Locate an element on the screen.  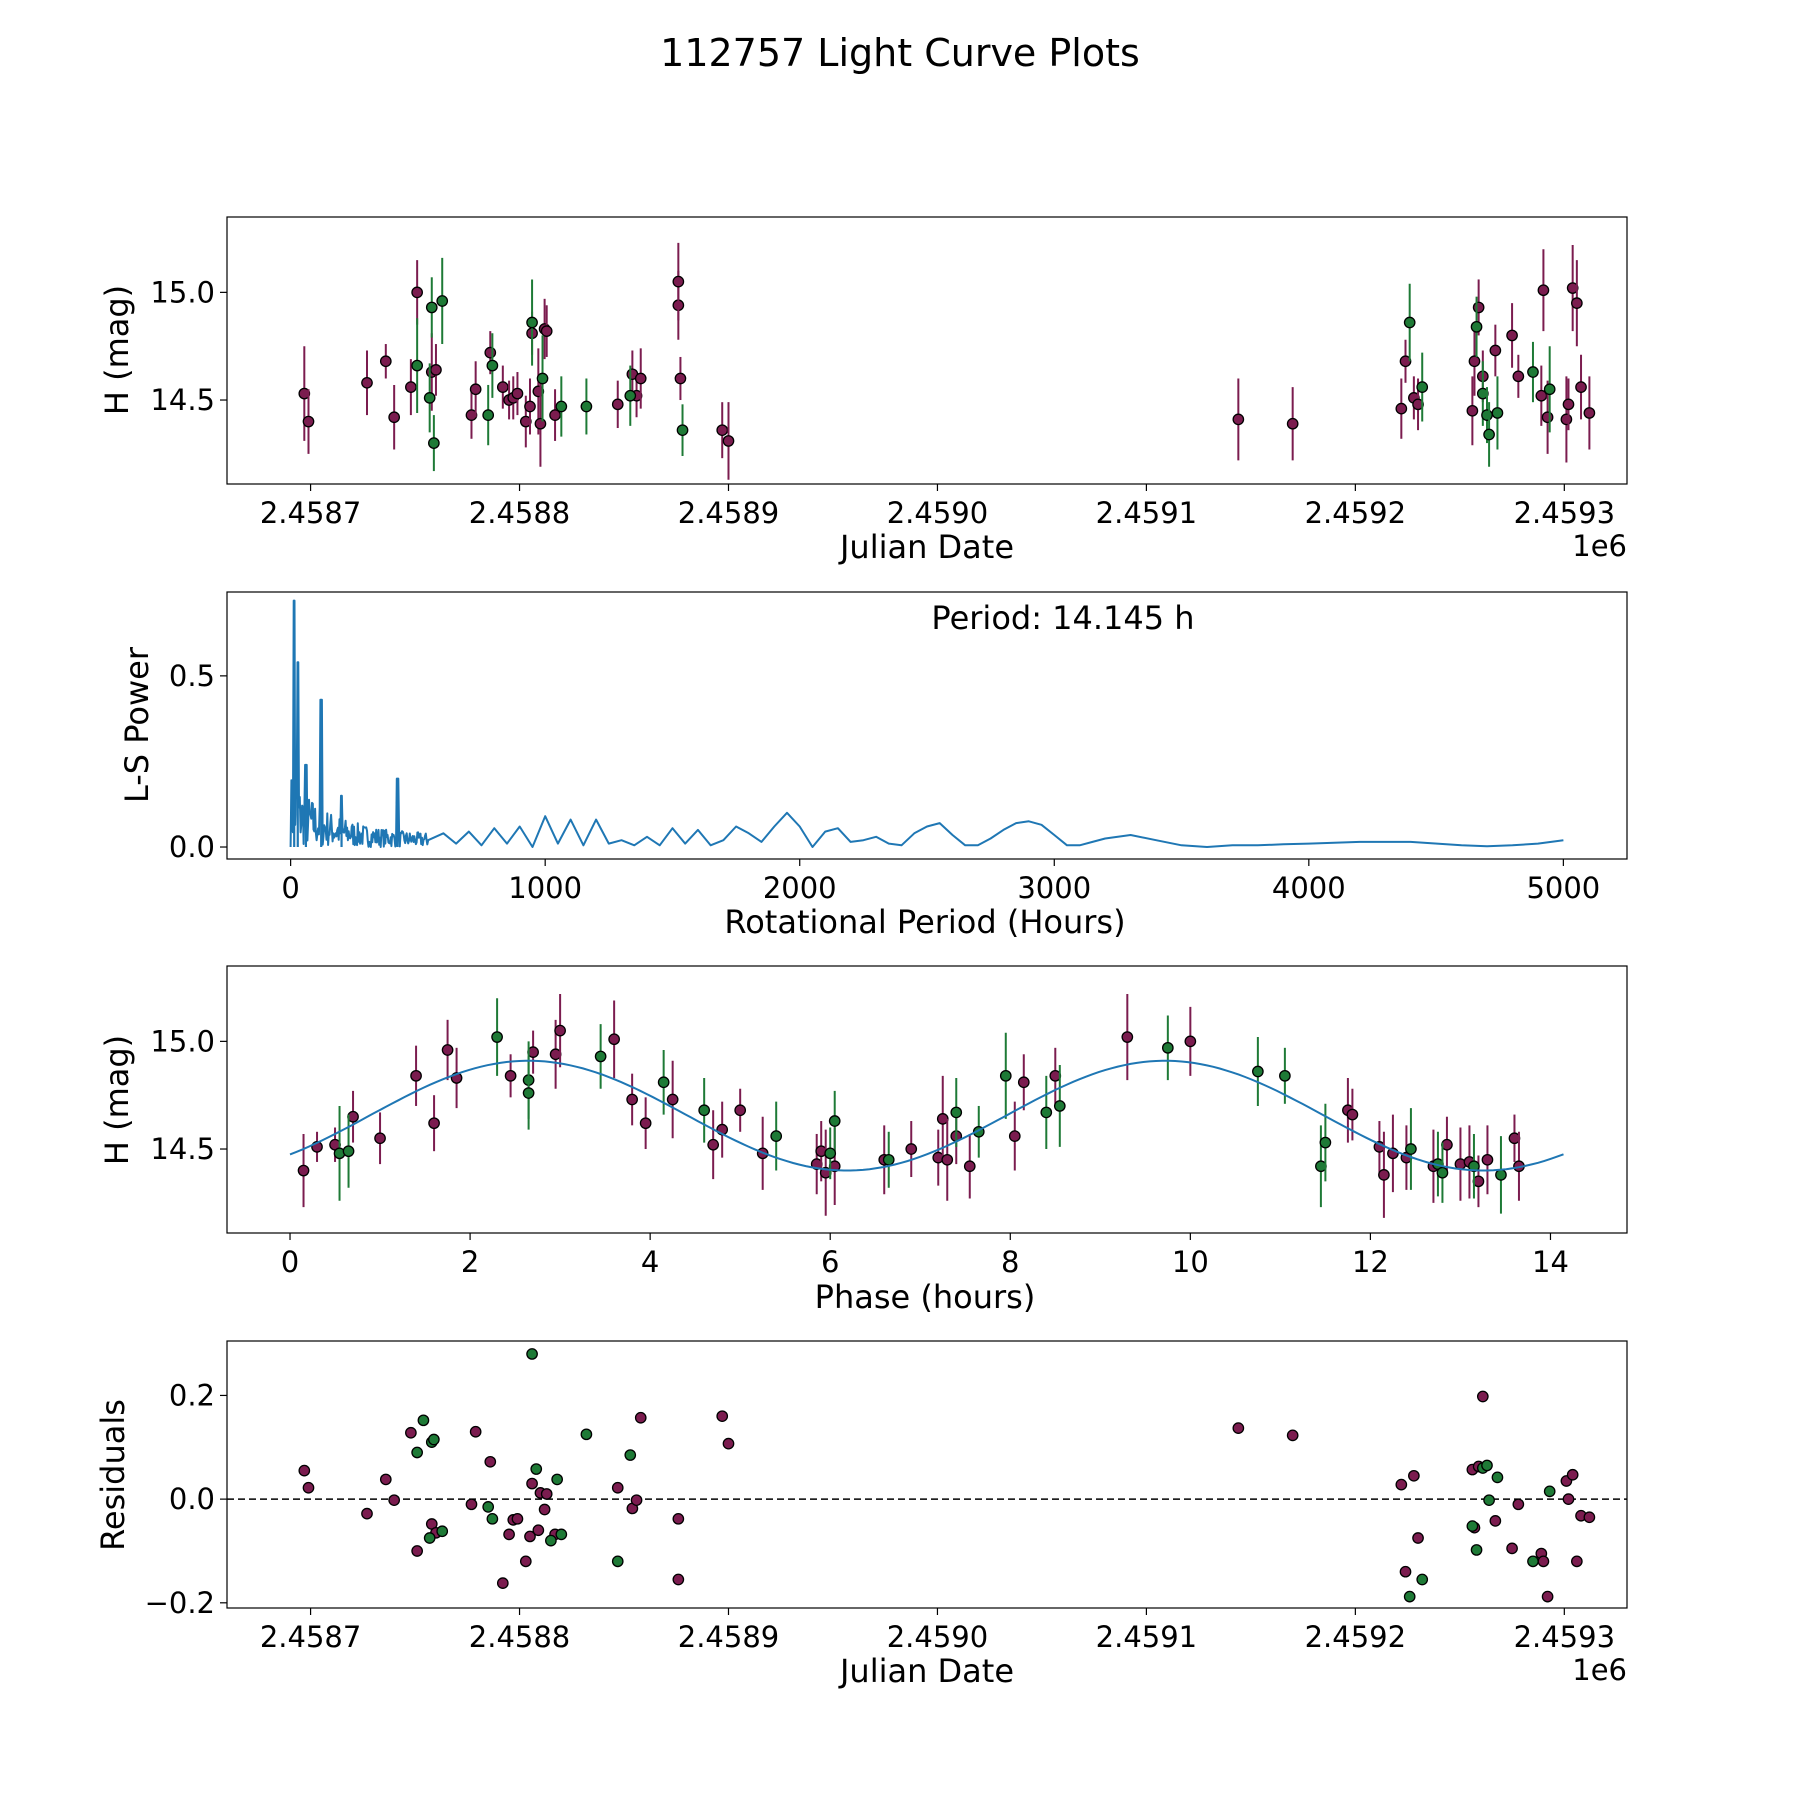
residuals-xtick-label: 2.4592 is located at coordinates (1355, 1637).